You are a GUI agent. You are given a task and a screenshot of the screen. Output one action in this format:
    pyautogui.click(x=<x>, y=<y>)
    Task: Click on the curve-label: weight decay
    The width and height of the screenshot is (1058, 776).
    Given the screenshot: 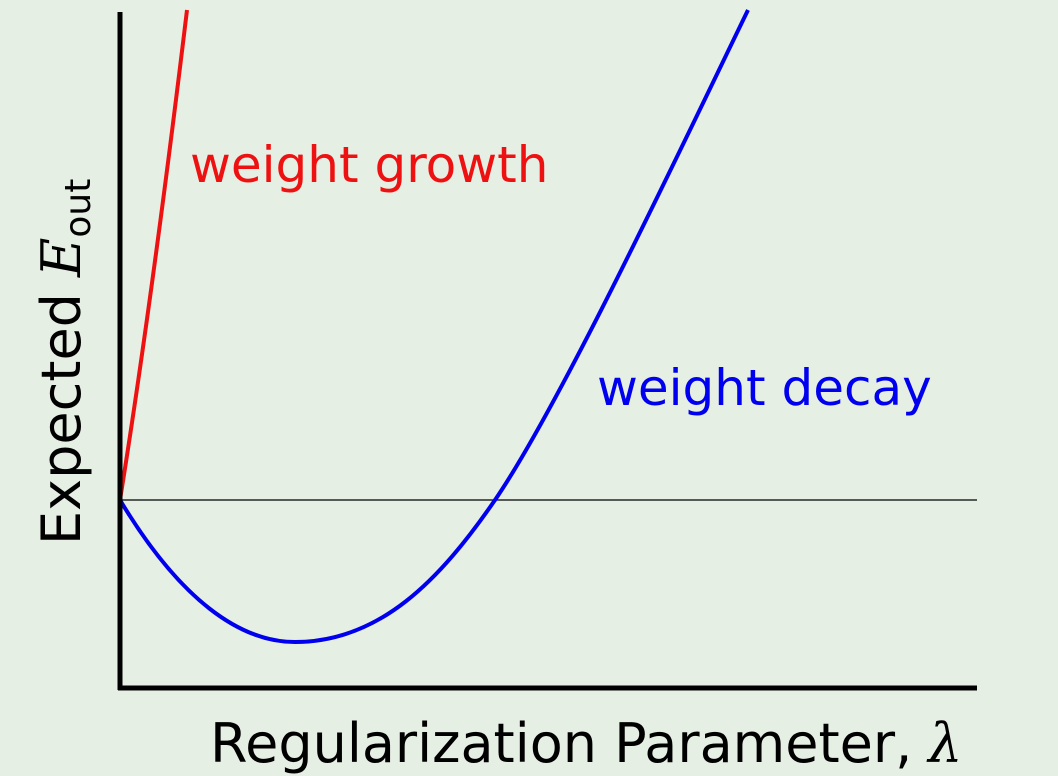 What is the action you would take?
    pyautogui.click(x=764, y=388)
    